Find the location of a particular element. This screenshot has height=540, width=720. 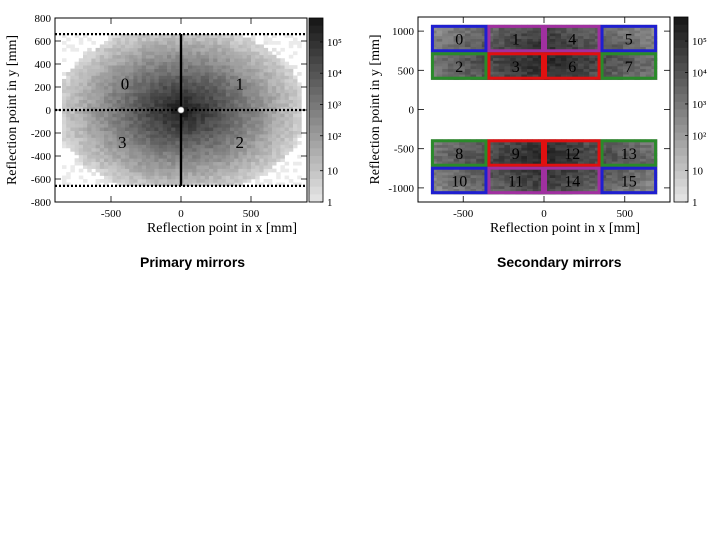

mirror-number-label: 8 is located at coordinates (459, 154).